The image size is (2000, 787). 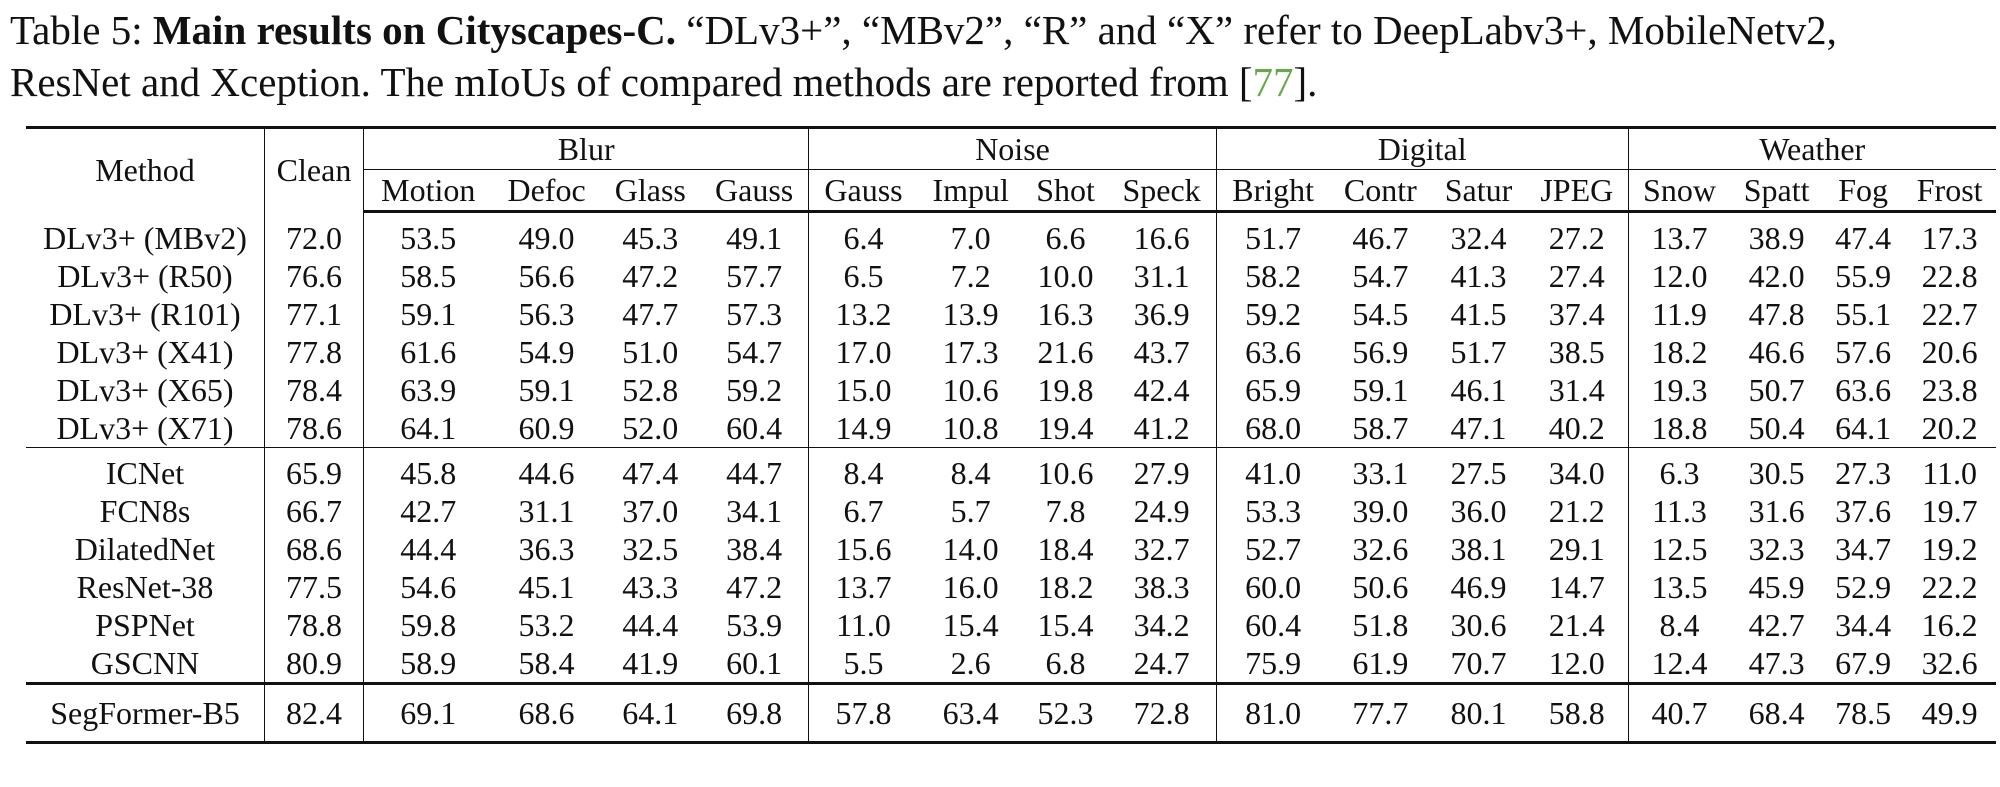 What do you see at coordinates (546, 712) in the screenshot?
I see `value-cell: 68.6` at bounding box center [546, 712].